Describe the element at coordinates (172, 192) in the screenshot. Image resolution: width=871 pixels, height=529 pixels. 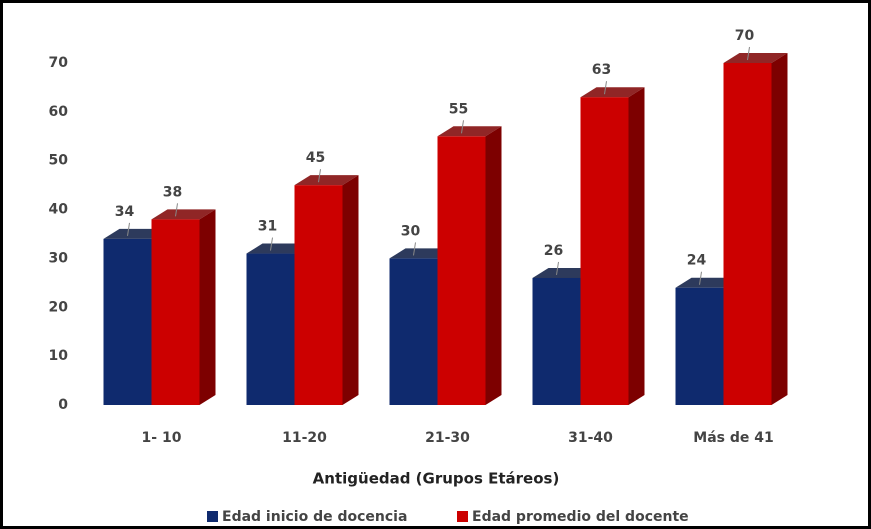
I see `value-label: 38` at that location.